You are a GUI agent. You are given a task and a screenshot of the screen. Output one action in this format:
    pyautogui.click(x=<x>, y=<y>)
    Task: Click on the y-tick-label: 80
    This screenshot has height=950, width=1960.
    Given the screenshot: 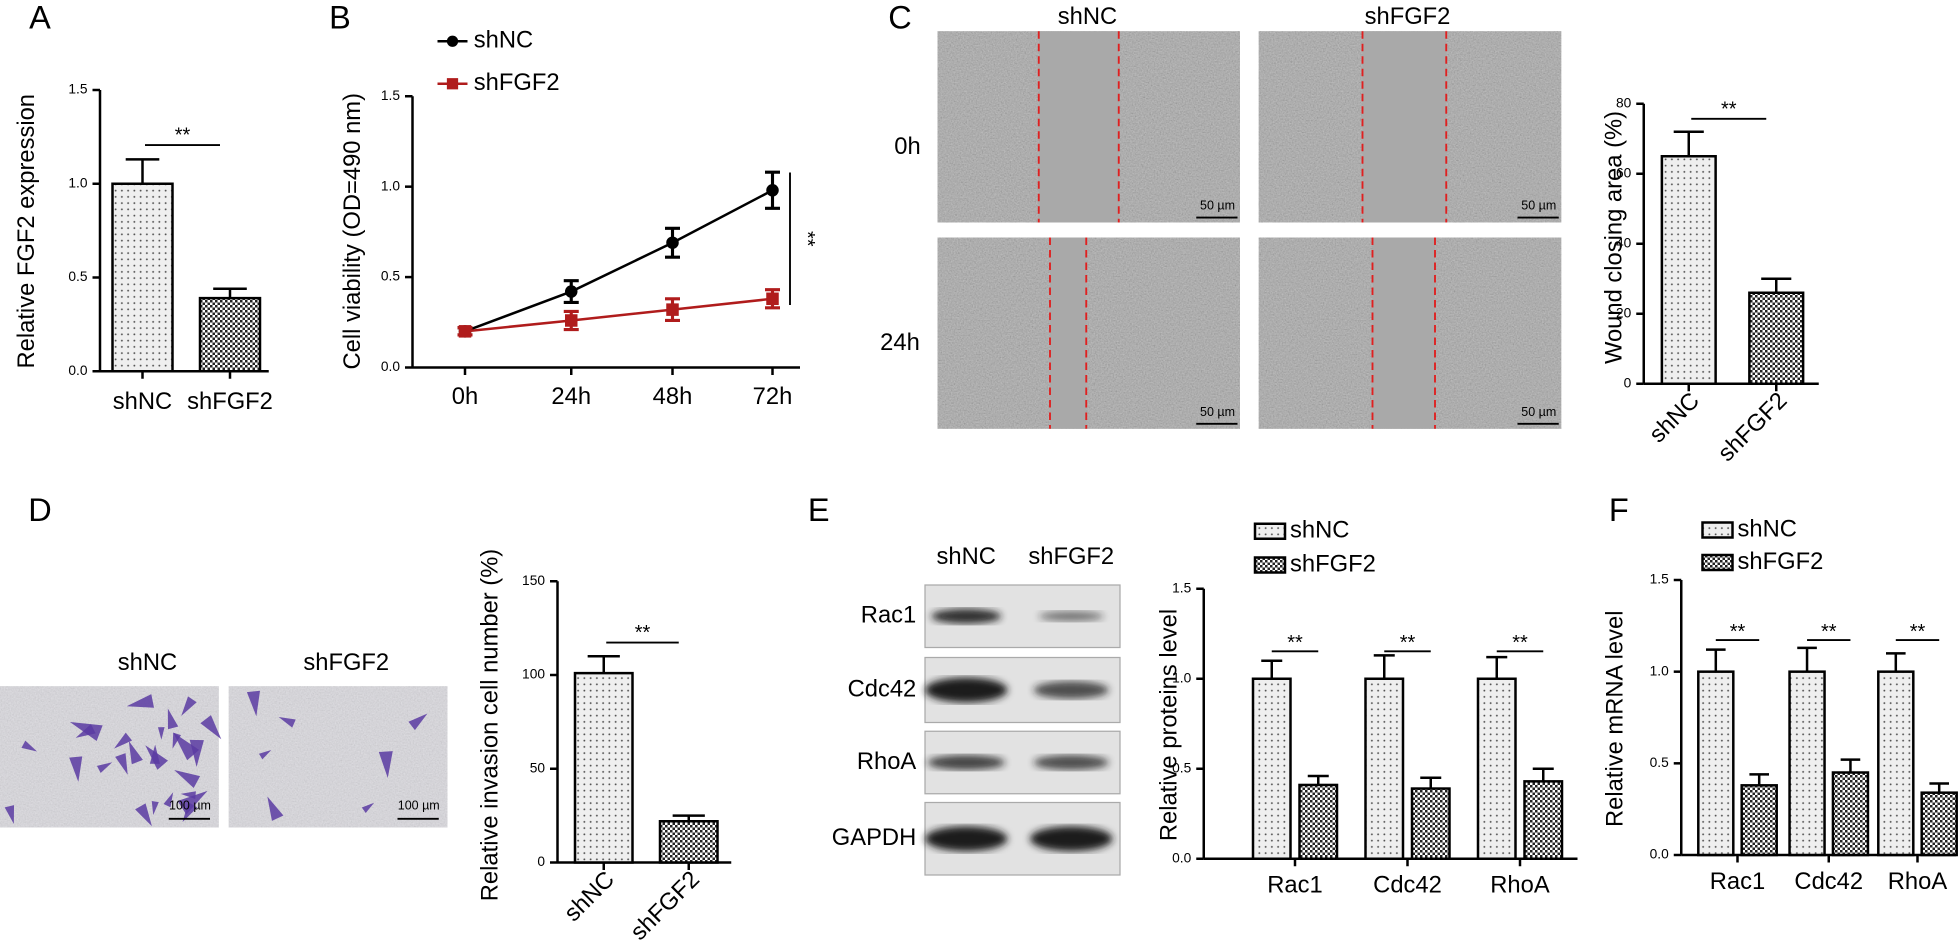 What is the action you would take?
    pyautogui.click(x=1624, y=102)
    